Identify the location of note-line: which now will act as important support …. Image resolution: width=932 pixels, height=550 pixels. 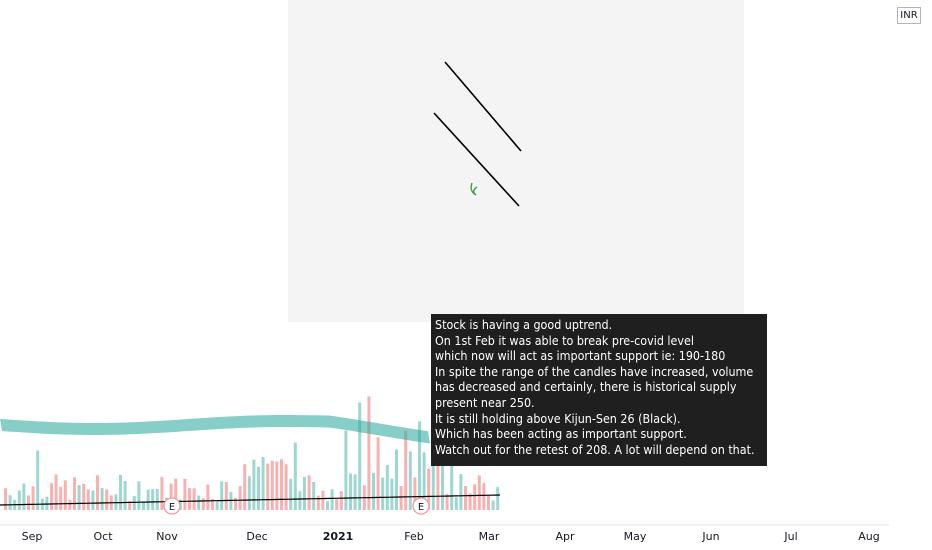
(580, 356).